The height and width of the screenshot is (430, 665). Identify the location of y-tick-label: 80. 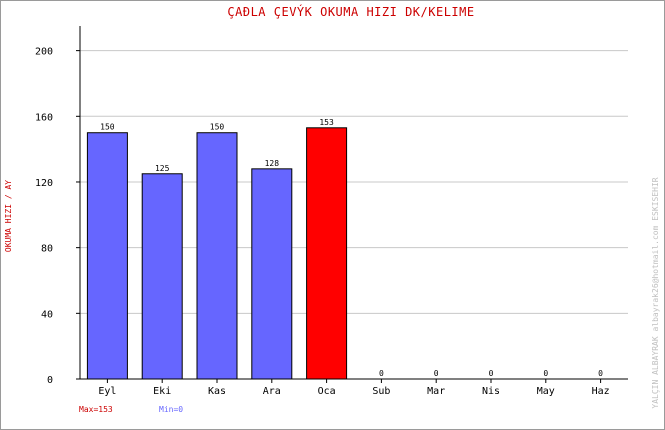
(47, 249).